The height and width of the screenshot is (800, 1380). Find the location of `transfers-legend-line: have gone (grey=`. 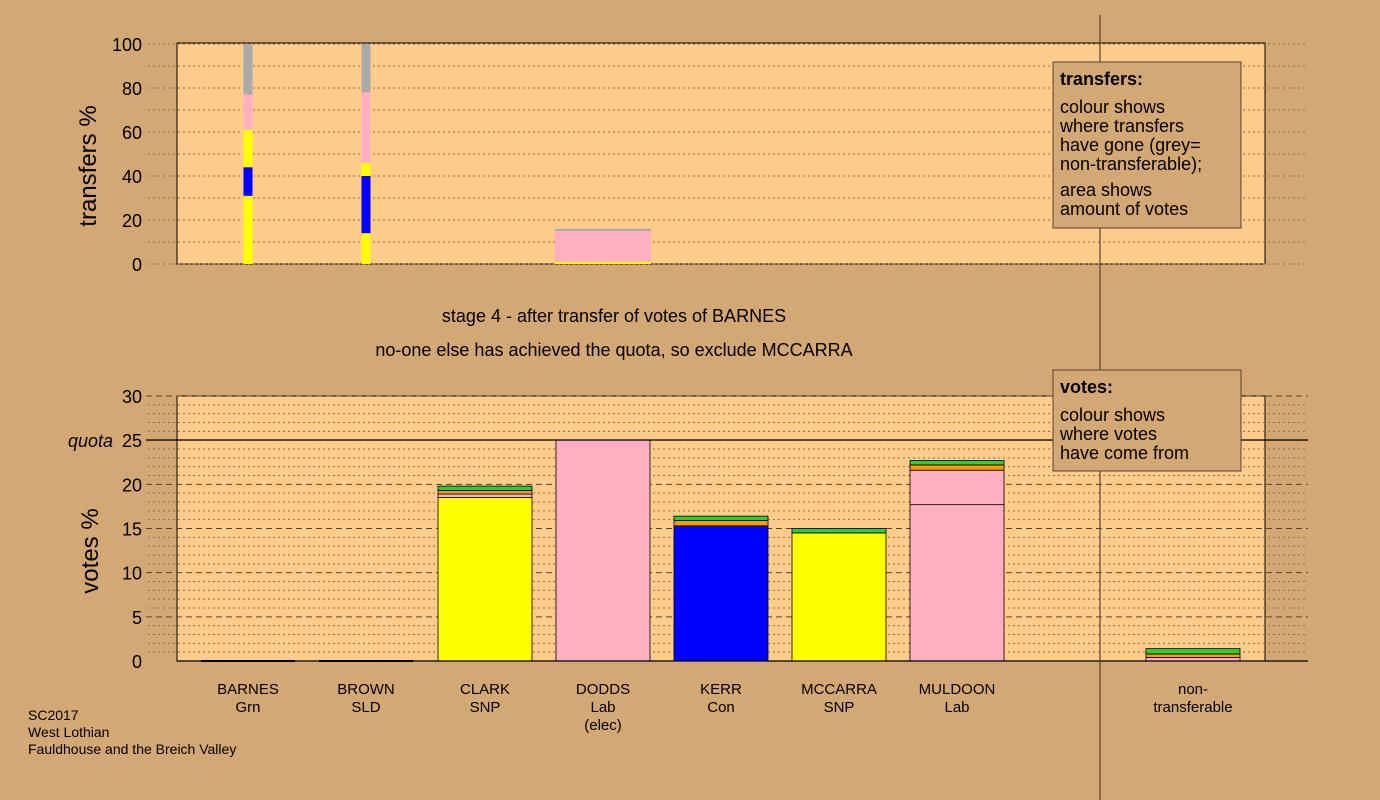

transfers-legend-line: have gone (grey= is located at coordinates (1130, 145).